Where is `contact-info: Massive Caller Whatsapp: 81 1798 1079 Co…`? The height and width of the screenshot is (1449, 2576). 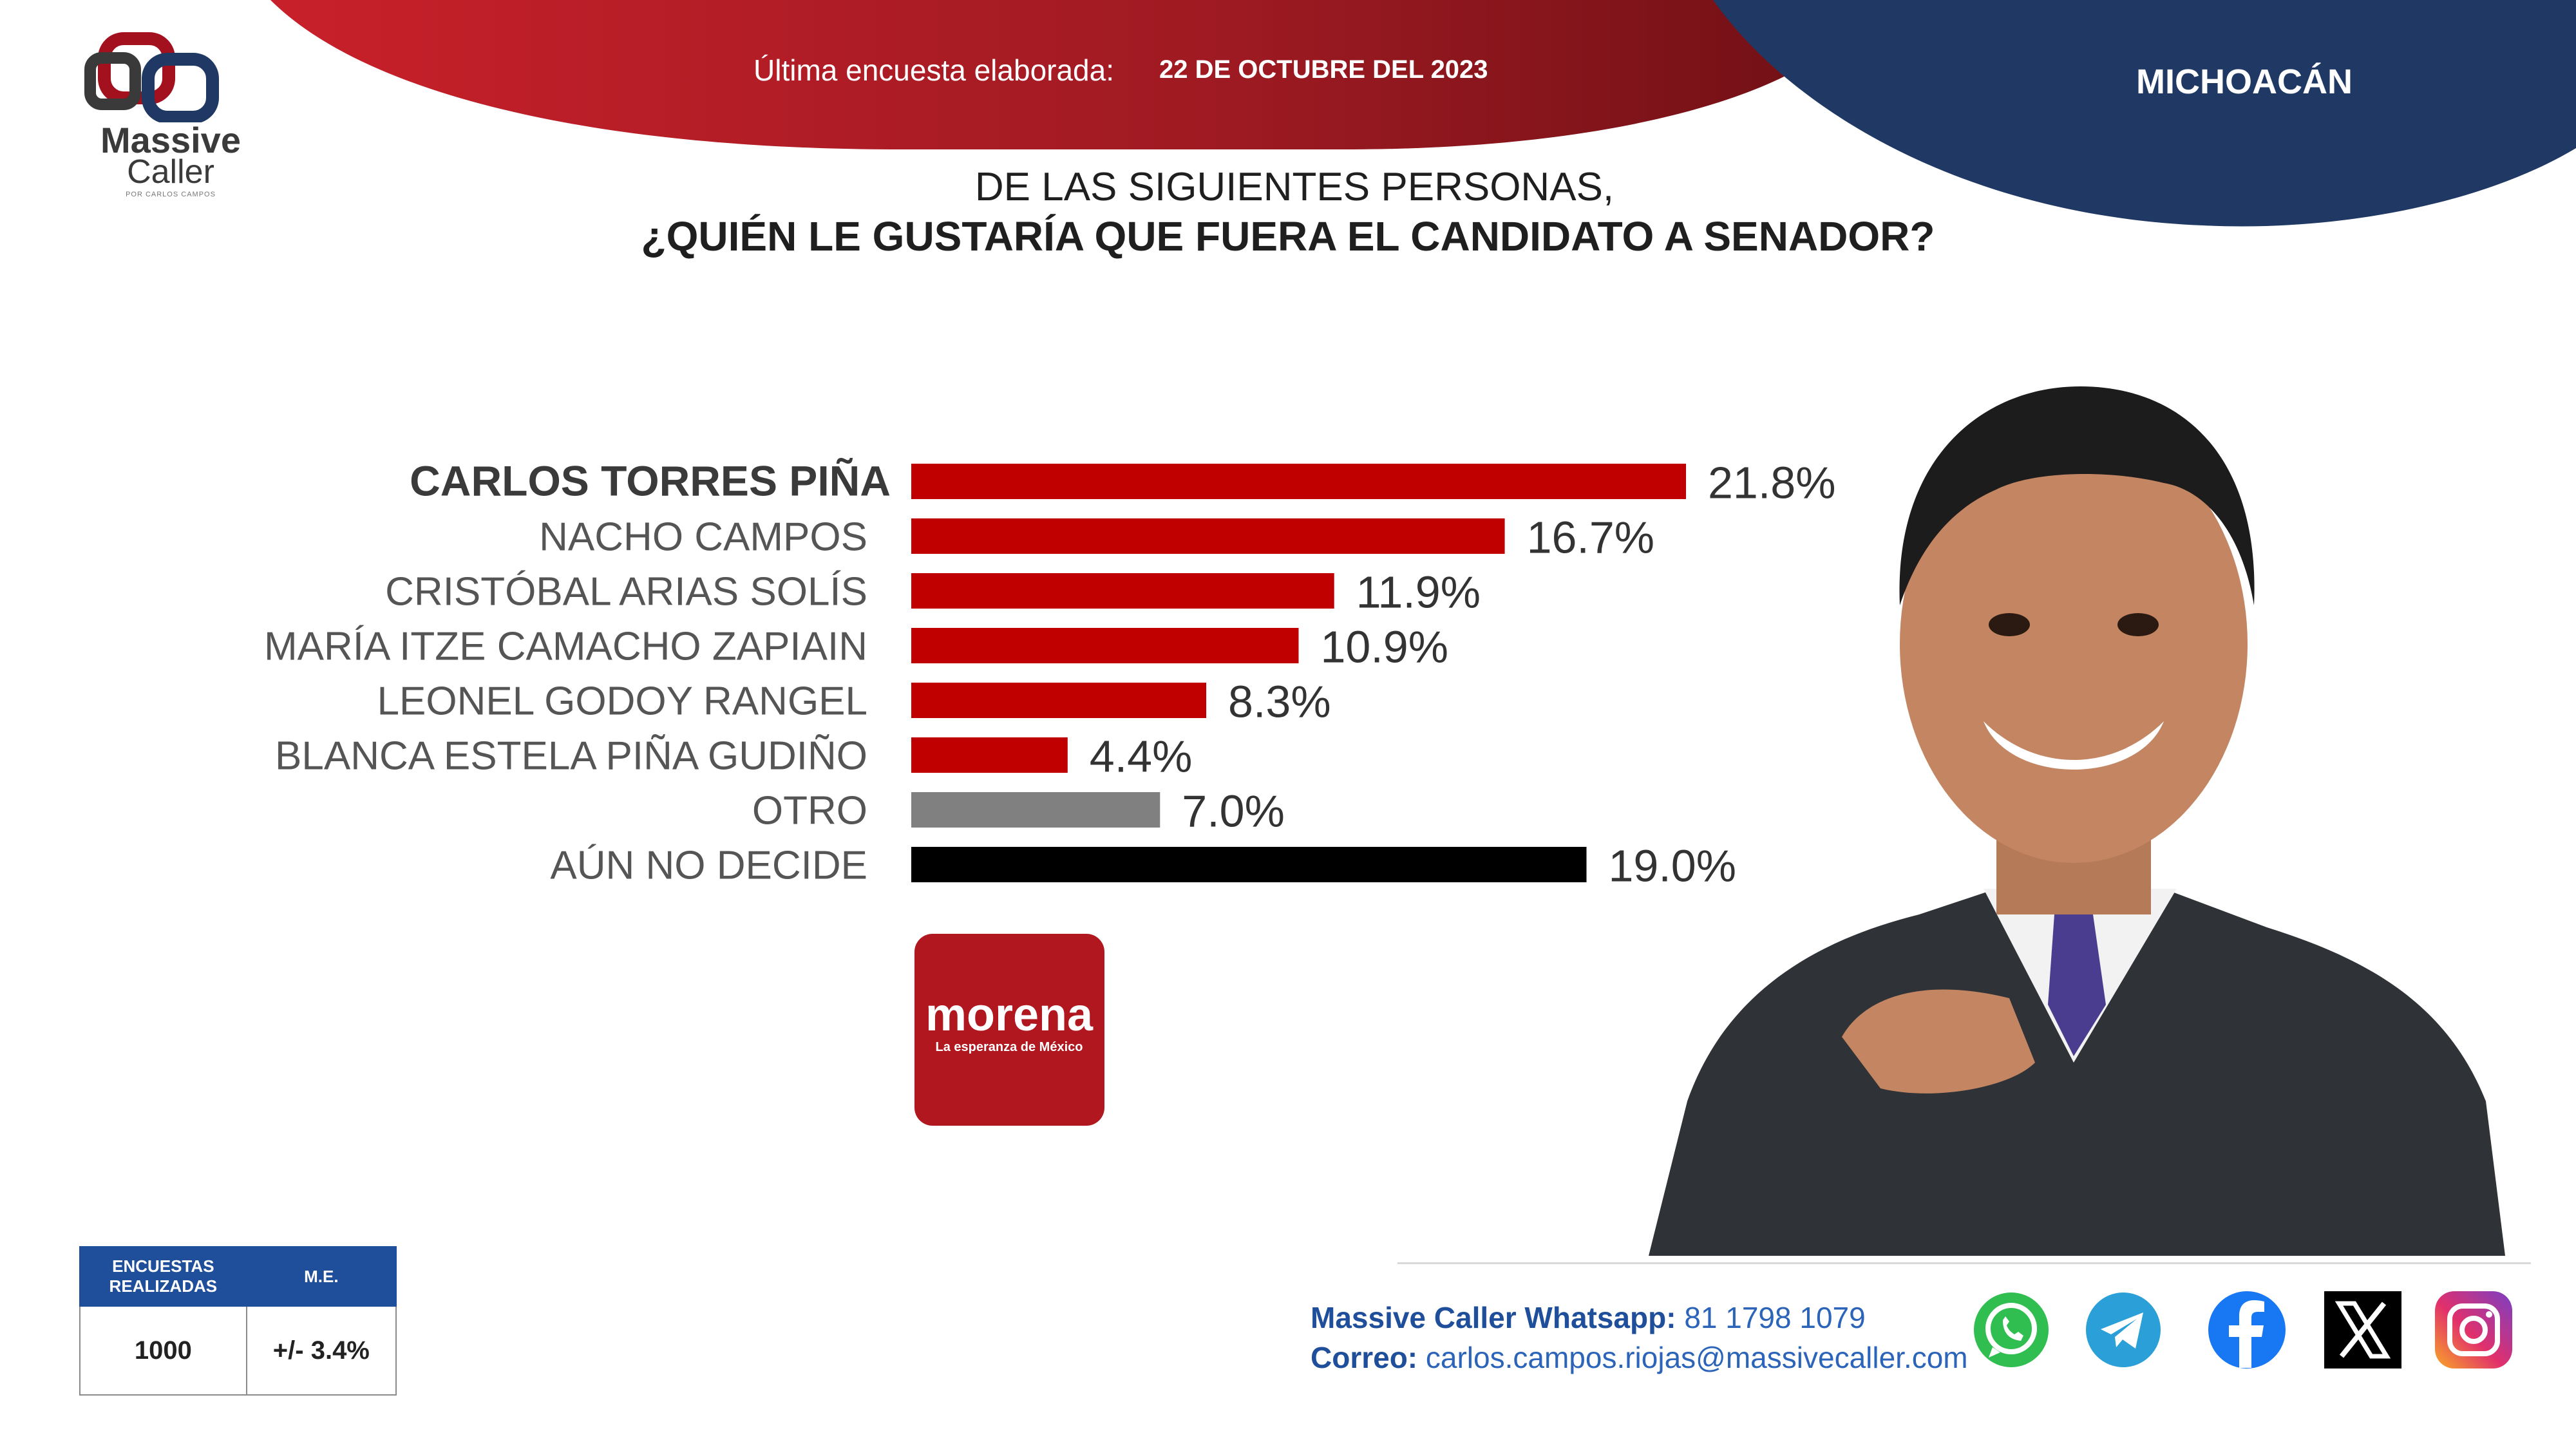
contact-info: Massive Caller Whatsapp: 81 1798 1079 Co… is located at coordinates (1640, 1338).